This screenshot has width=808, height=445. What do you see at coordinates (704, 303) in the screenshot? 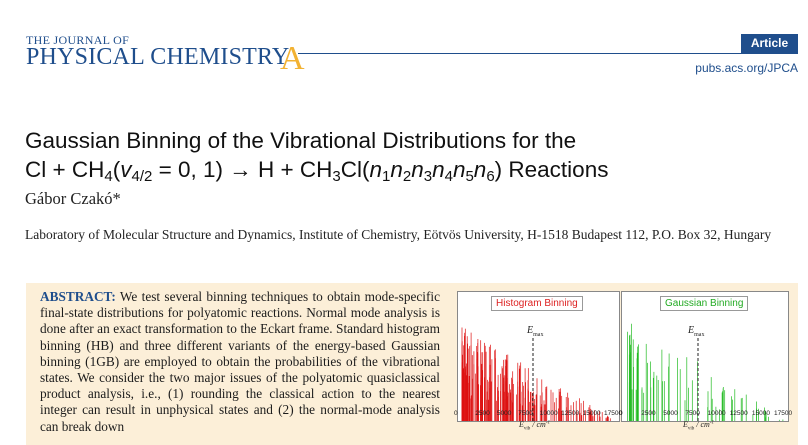
I see `gaussian-panel-title: Gaussian Binning` at bounding box center [704, 303].